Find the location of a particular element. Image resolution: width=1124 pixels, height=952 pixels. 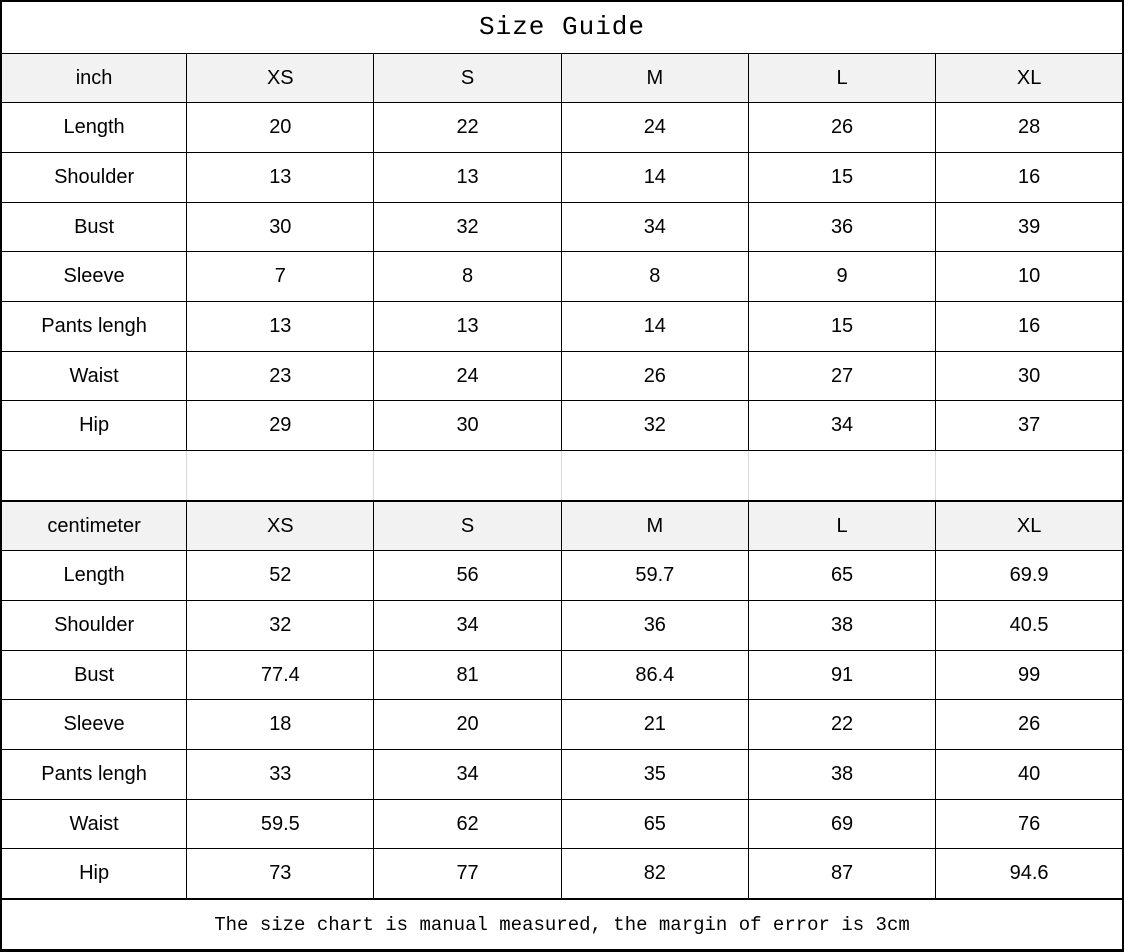

size-header-cell: XS is located at coordinates (280, 525).